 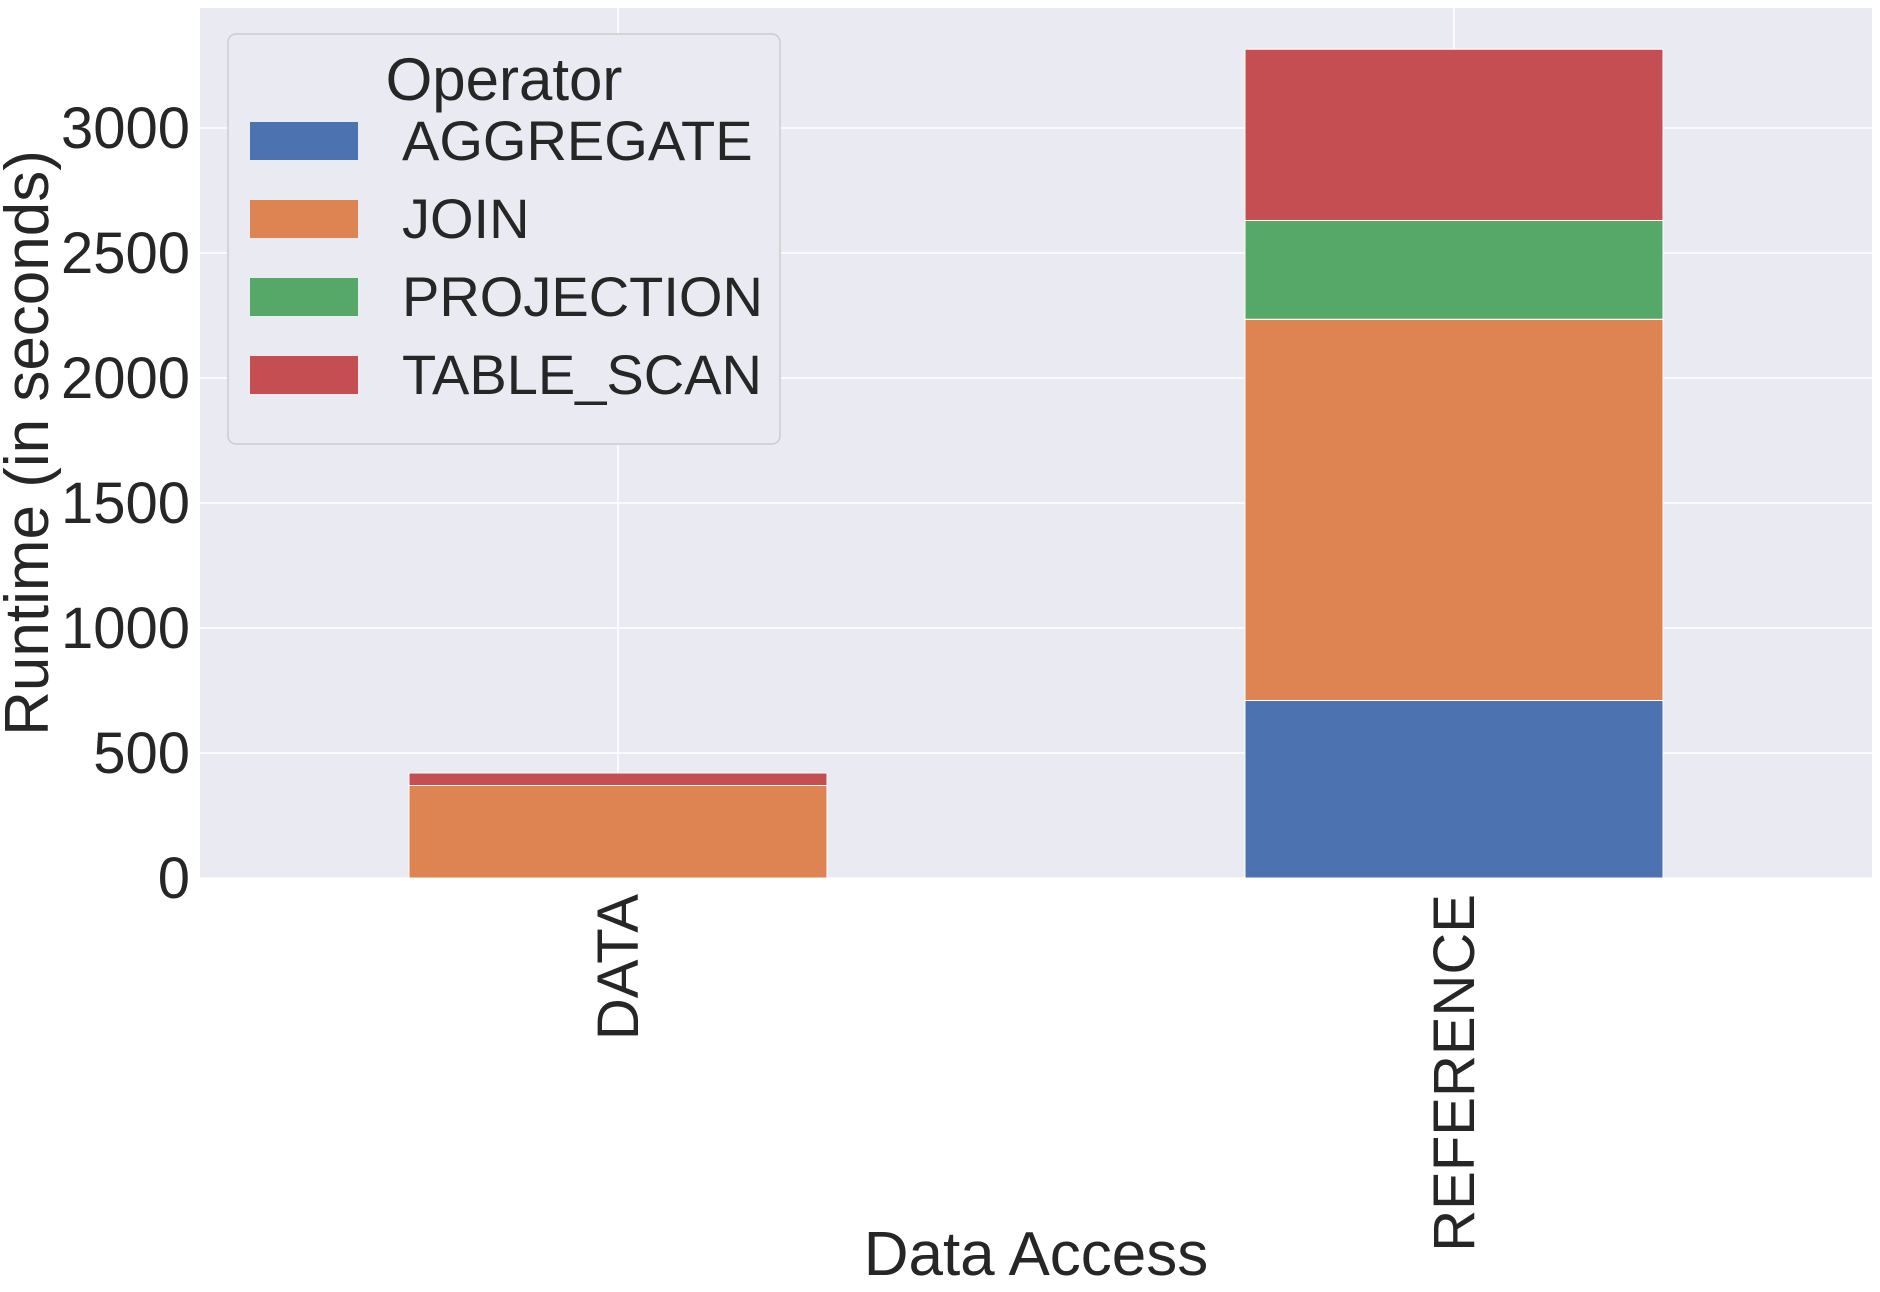 I want to click on legend-label: PROJECTION, so click(x=582, y=296).